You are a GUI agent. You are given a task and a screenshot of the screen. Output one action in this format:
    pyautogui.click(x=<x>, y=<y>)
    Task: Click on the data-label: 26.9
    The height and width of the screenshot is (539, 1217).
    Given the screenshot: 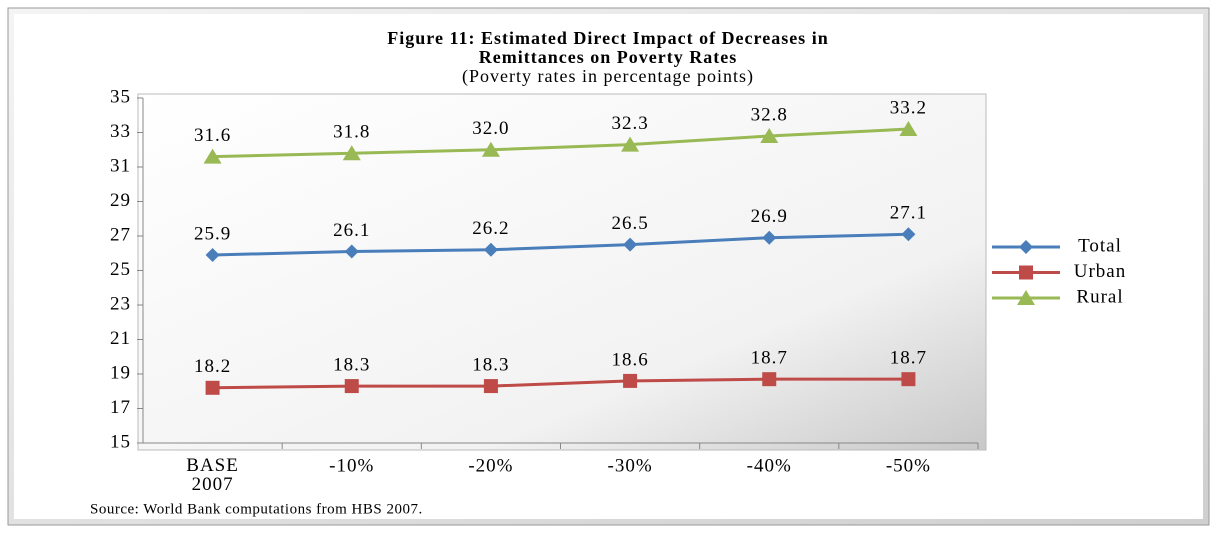 What is the action you would take?
    pyautogui.click(x=769, y=216)
    